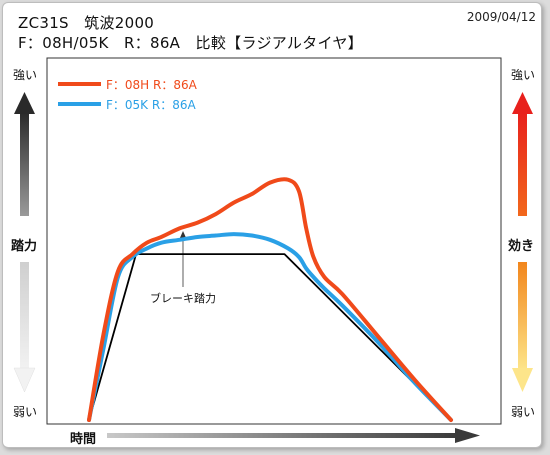 The image size is (550, 455). I want to click on right-effect-arrow-down-icon, so click(522, 327).